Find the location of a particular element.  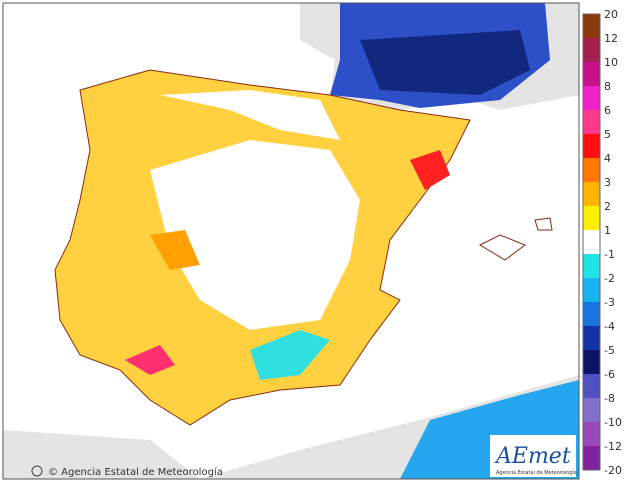

legend-label: -4 is located at coordinates (609, 326).